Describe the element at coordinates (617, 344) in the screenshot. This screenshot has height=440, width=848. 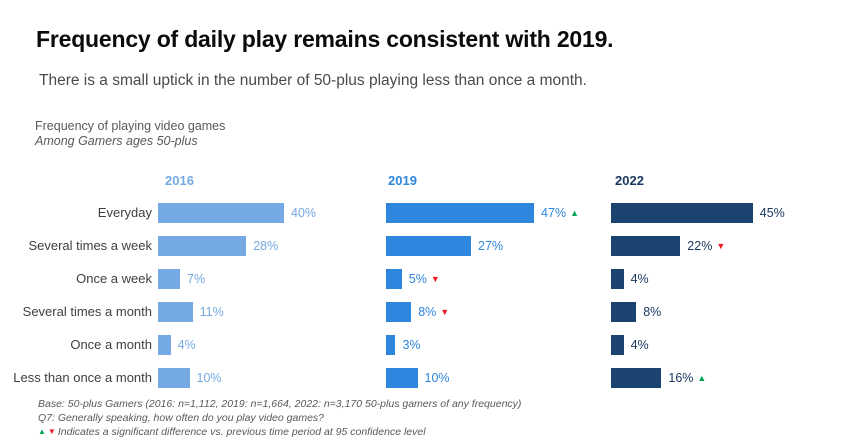
I see `bar-2022-row4` at that location.